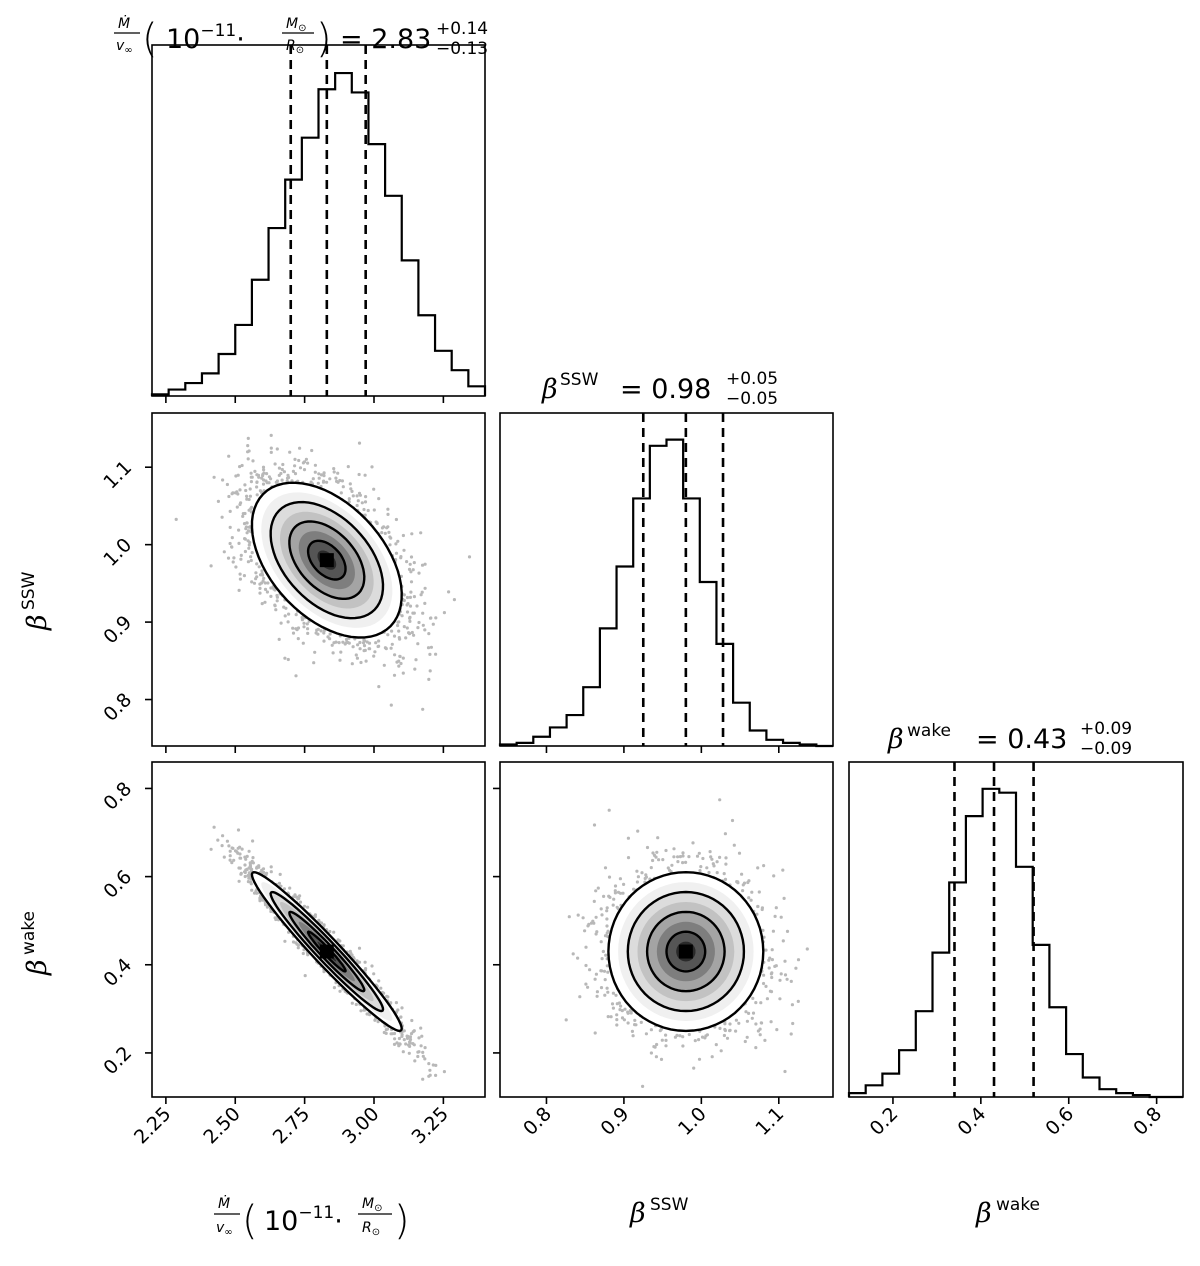 This screenshot has width=1200, height=1266. What do you see at coordinates (462, 49) in the screenshot?
I see `svg-text: −0.13` at bounding box center [462, 49].